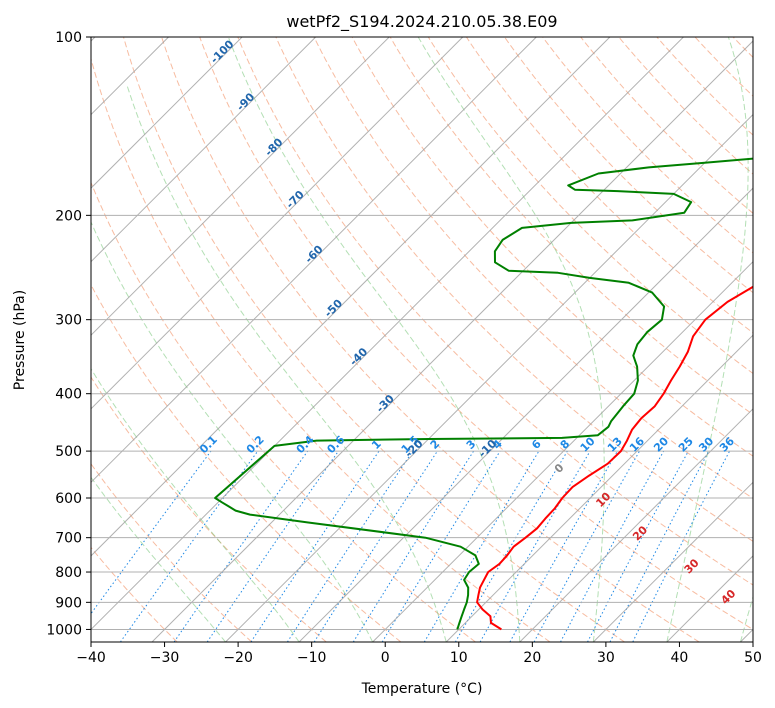 The height and width of the screenshot is (708, 775). I want to click on y-tick-label: 300, so click(68, 321).